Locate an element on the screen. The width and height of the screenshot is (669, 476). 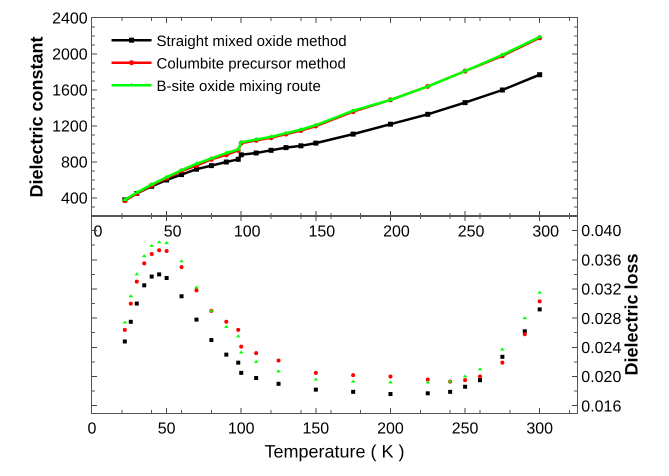
x-axis-title: Temperature ( K ) is located at coordinates (334, 451).